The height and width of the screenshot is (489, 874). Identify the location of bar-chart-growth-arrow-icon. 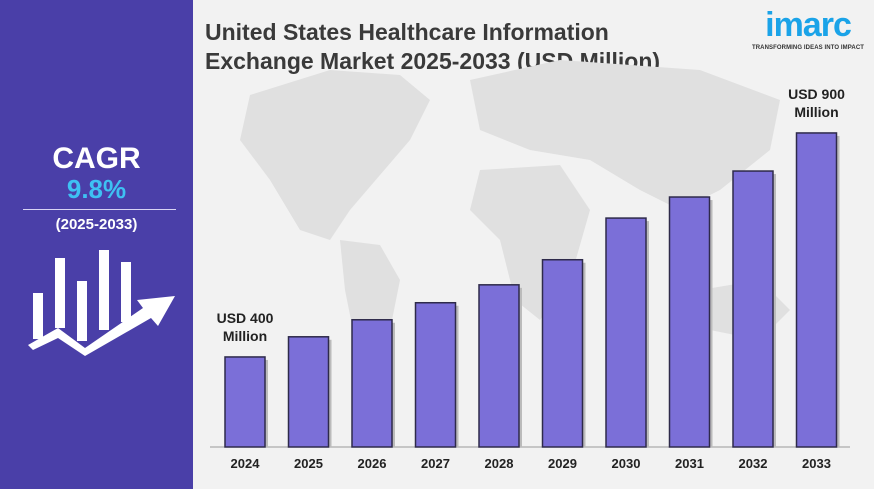
(101, 303).